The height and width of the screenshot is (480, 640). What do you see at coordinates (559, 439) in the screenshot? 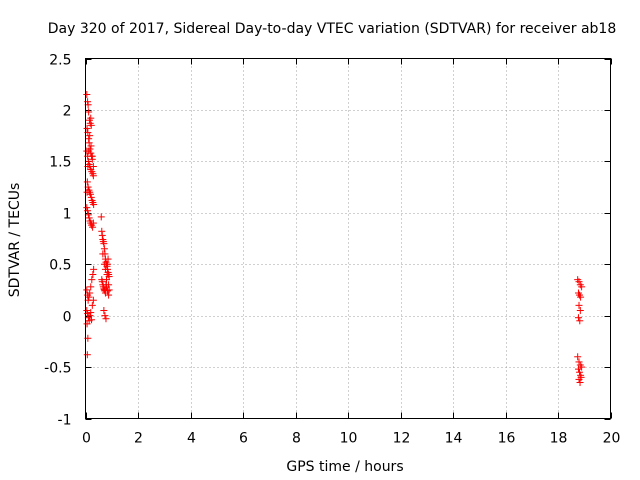
I see `x-tick-label: 18` at bounding box center [559, 439].